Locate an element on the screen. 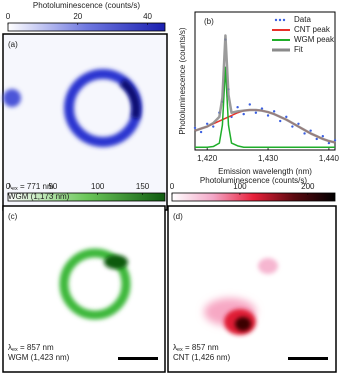 This screenshot has width=339, height=374. mode-label: WGM (1,173 nm) is located at coordinates (39, 196).